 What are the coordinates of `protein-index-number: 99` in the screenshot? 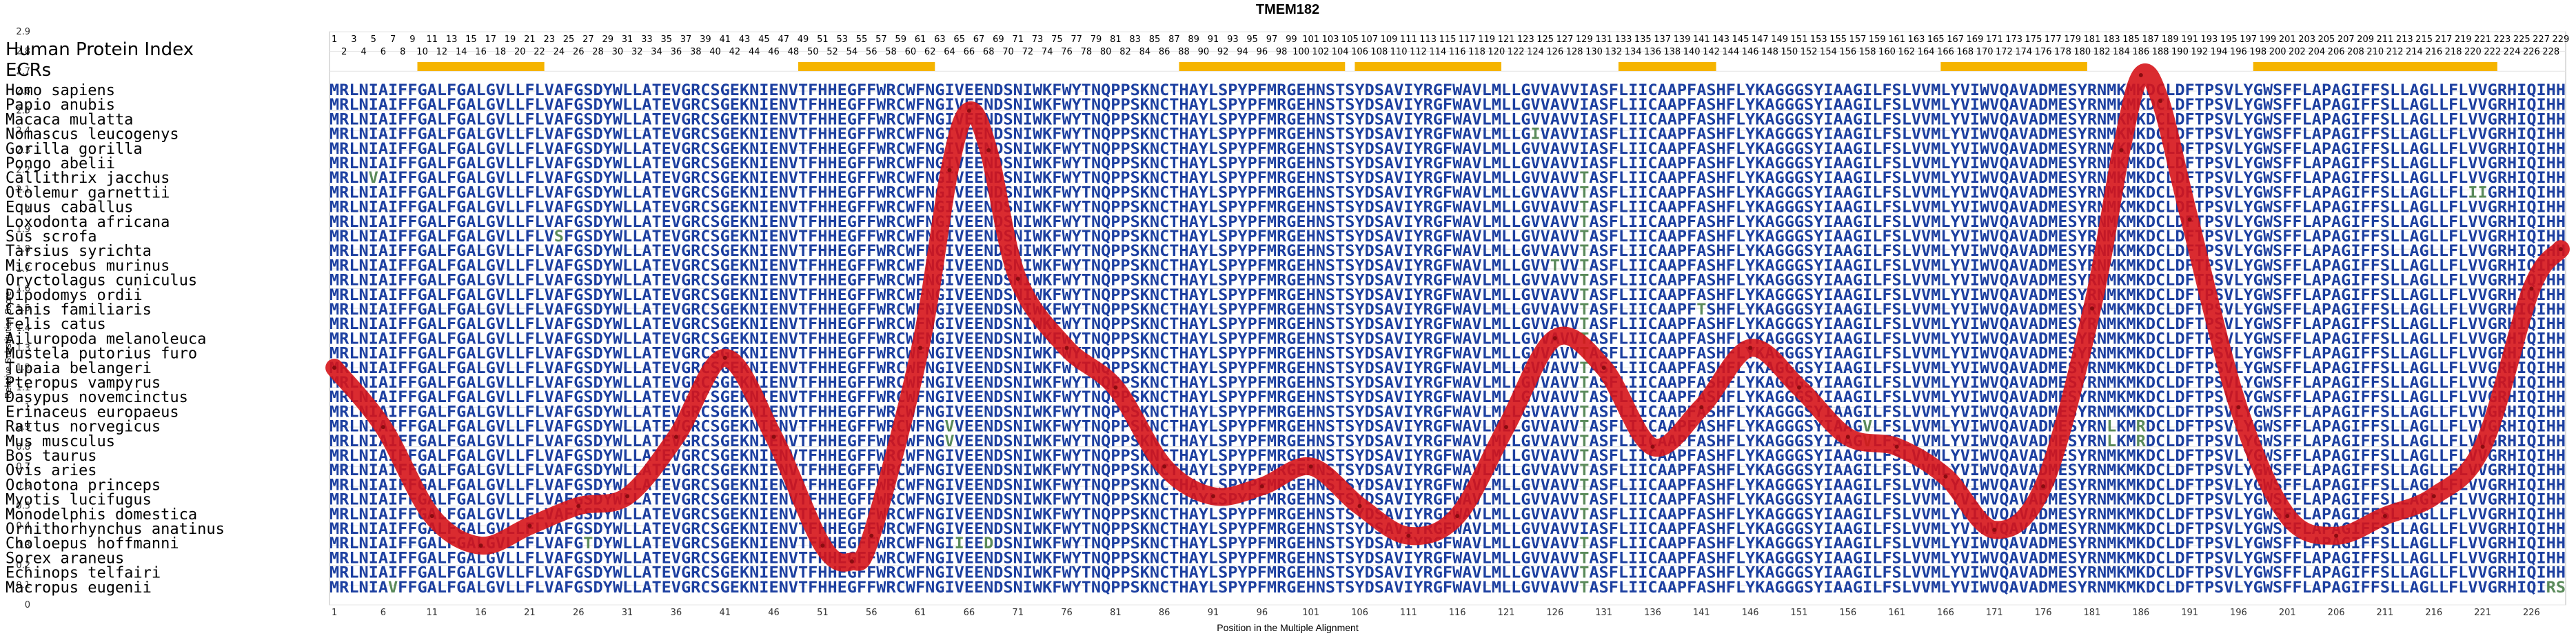 It's located at (1291, 39).